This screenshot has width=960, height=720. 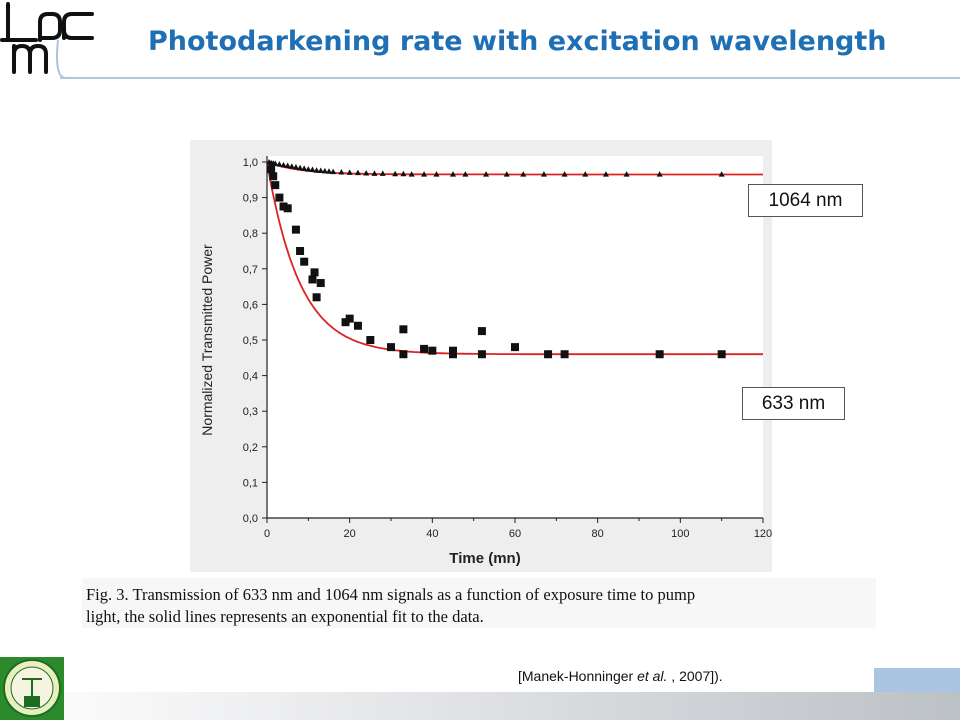 I want to click on reference-prefix: [Manek-Honninger, so click(x=578, y=676).